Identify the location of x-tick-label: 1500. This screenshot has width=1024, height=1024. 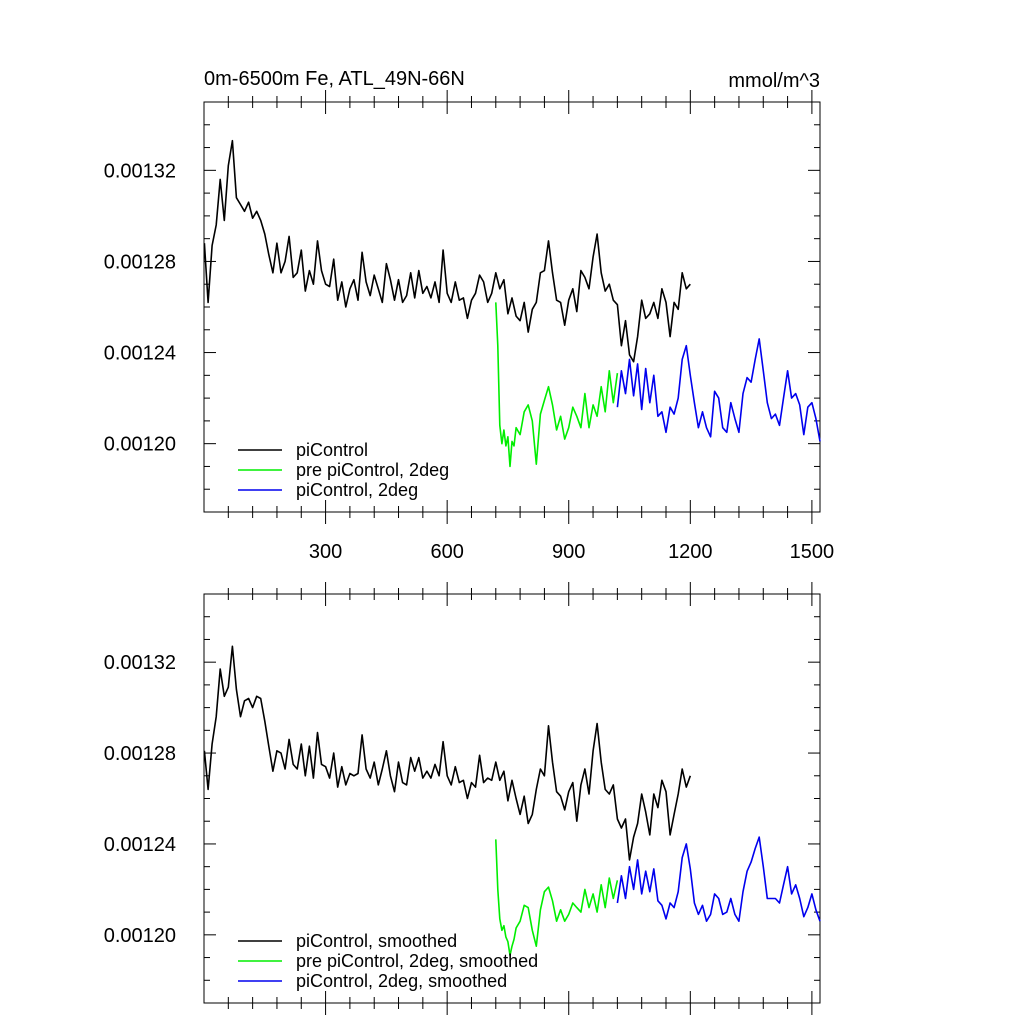
(812, 552).